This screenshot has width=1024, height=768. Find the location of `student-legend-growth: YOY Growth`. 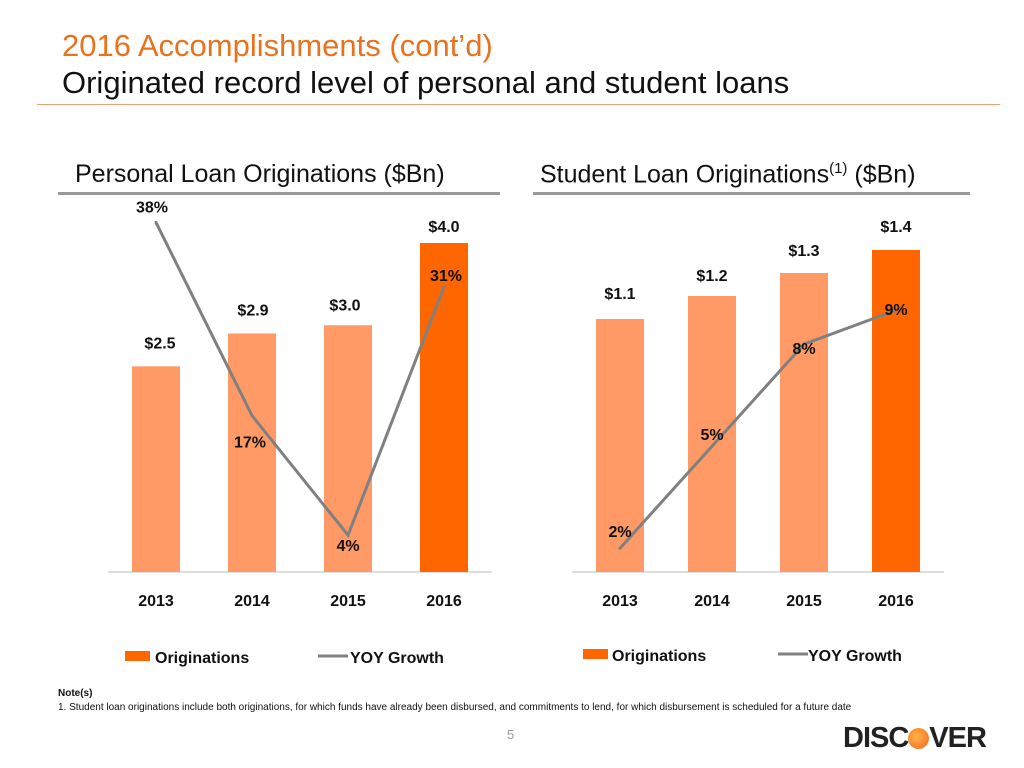

student-legend-growth: YOY Growth is located at coordinates (855, 656).